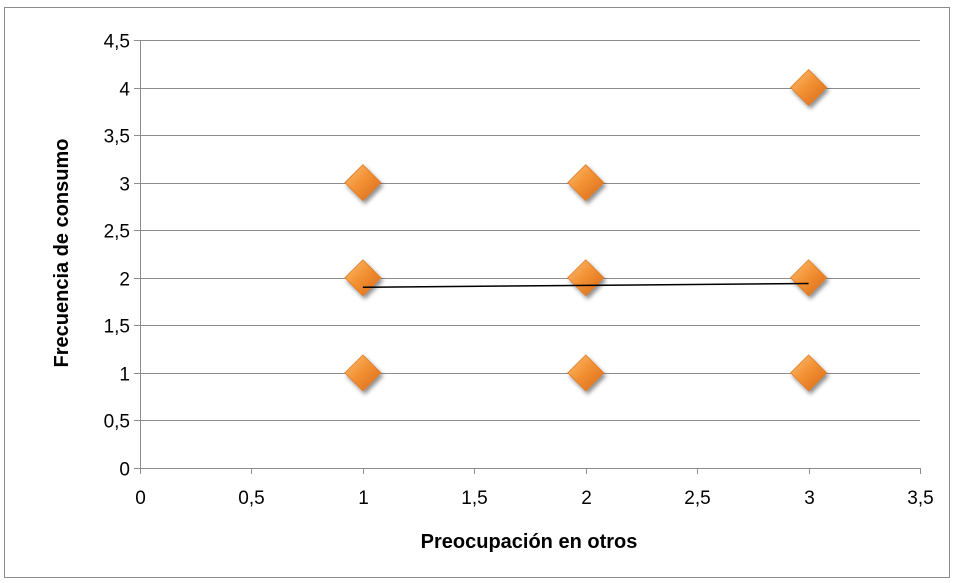 The height and width of the screenshot is (583, 956). What do you see at coordinates (117, 42) in the screenshot?
I see `y-tick-label-9: 4,5` at bounding box center [117, 42].